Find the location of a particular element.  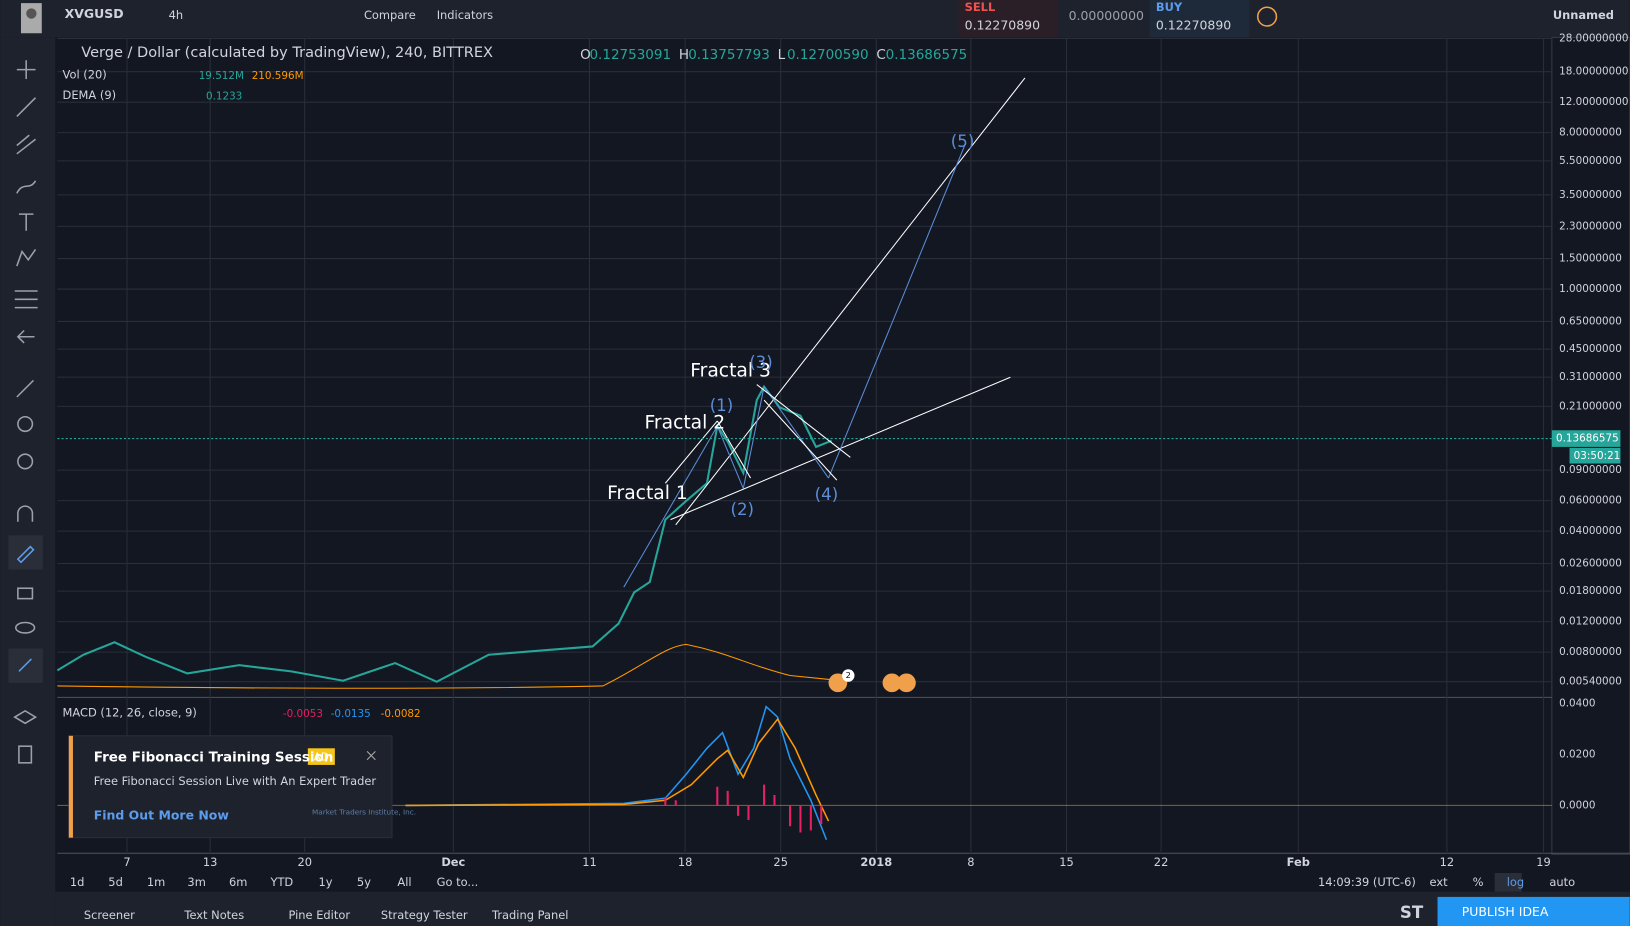

clock: 14:09:39 (UTC-6) is located at coordinates (1367, 882).